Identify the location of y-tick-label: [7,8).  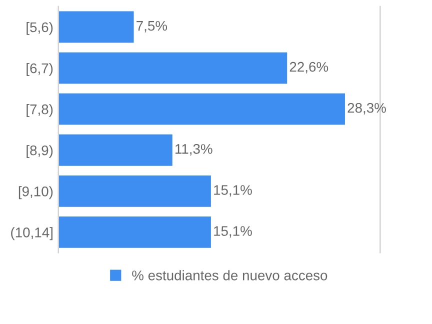
(39, 110).